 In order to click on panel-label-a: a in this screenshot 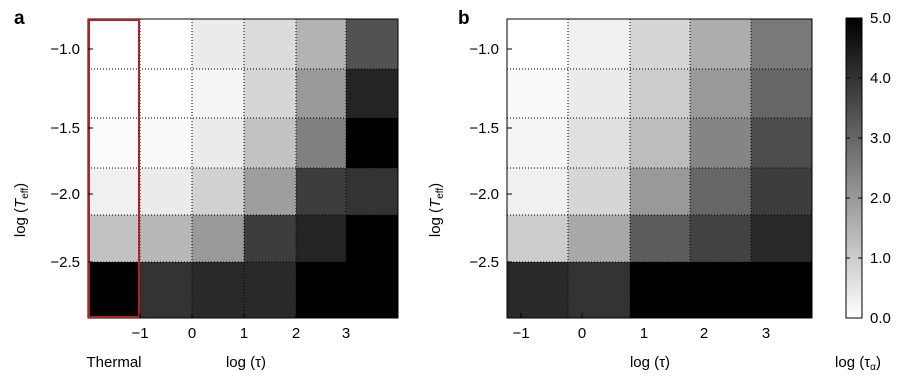, I will do `click(19, 18)`.